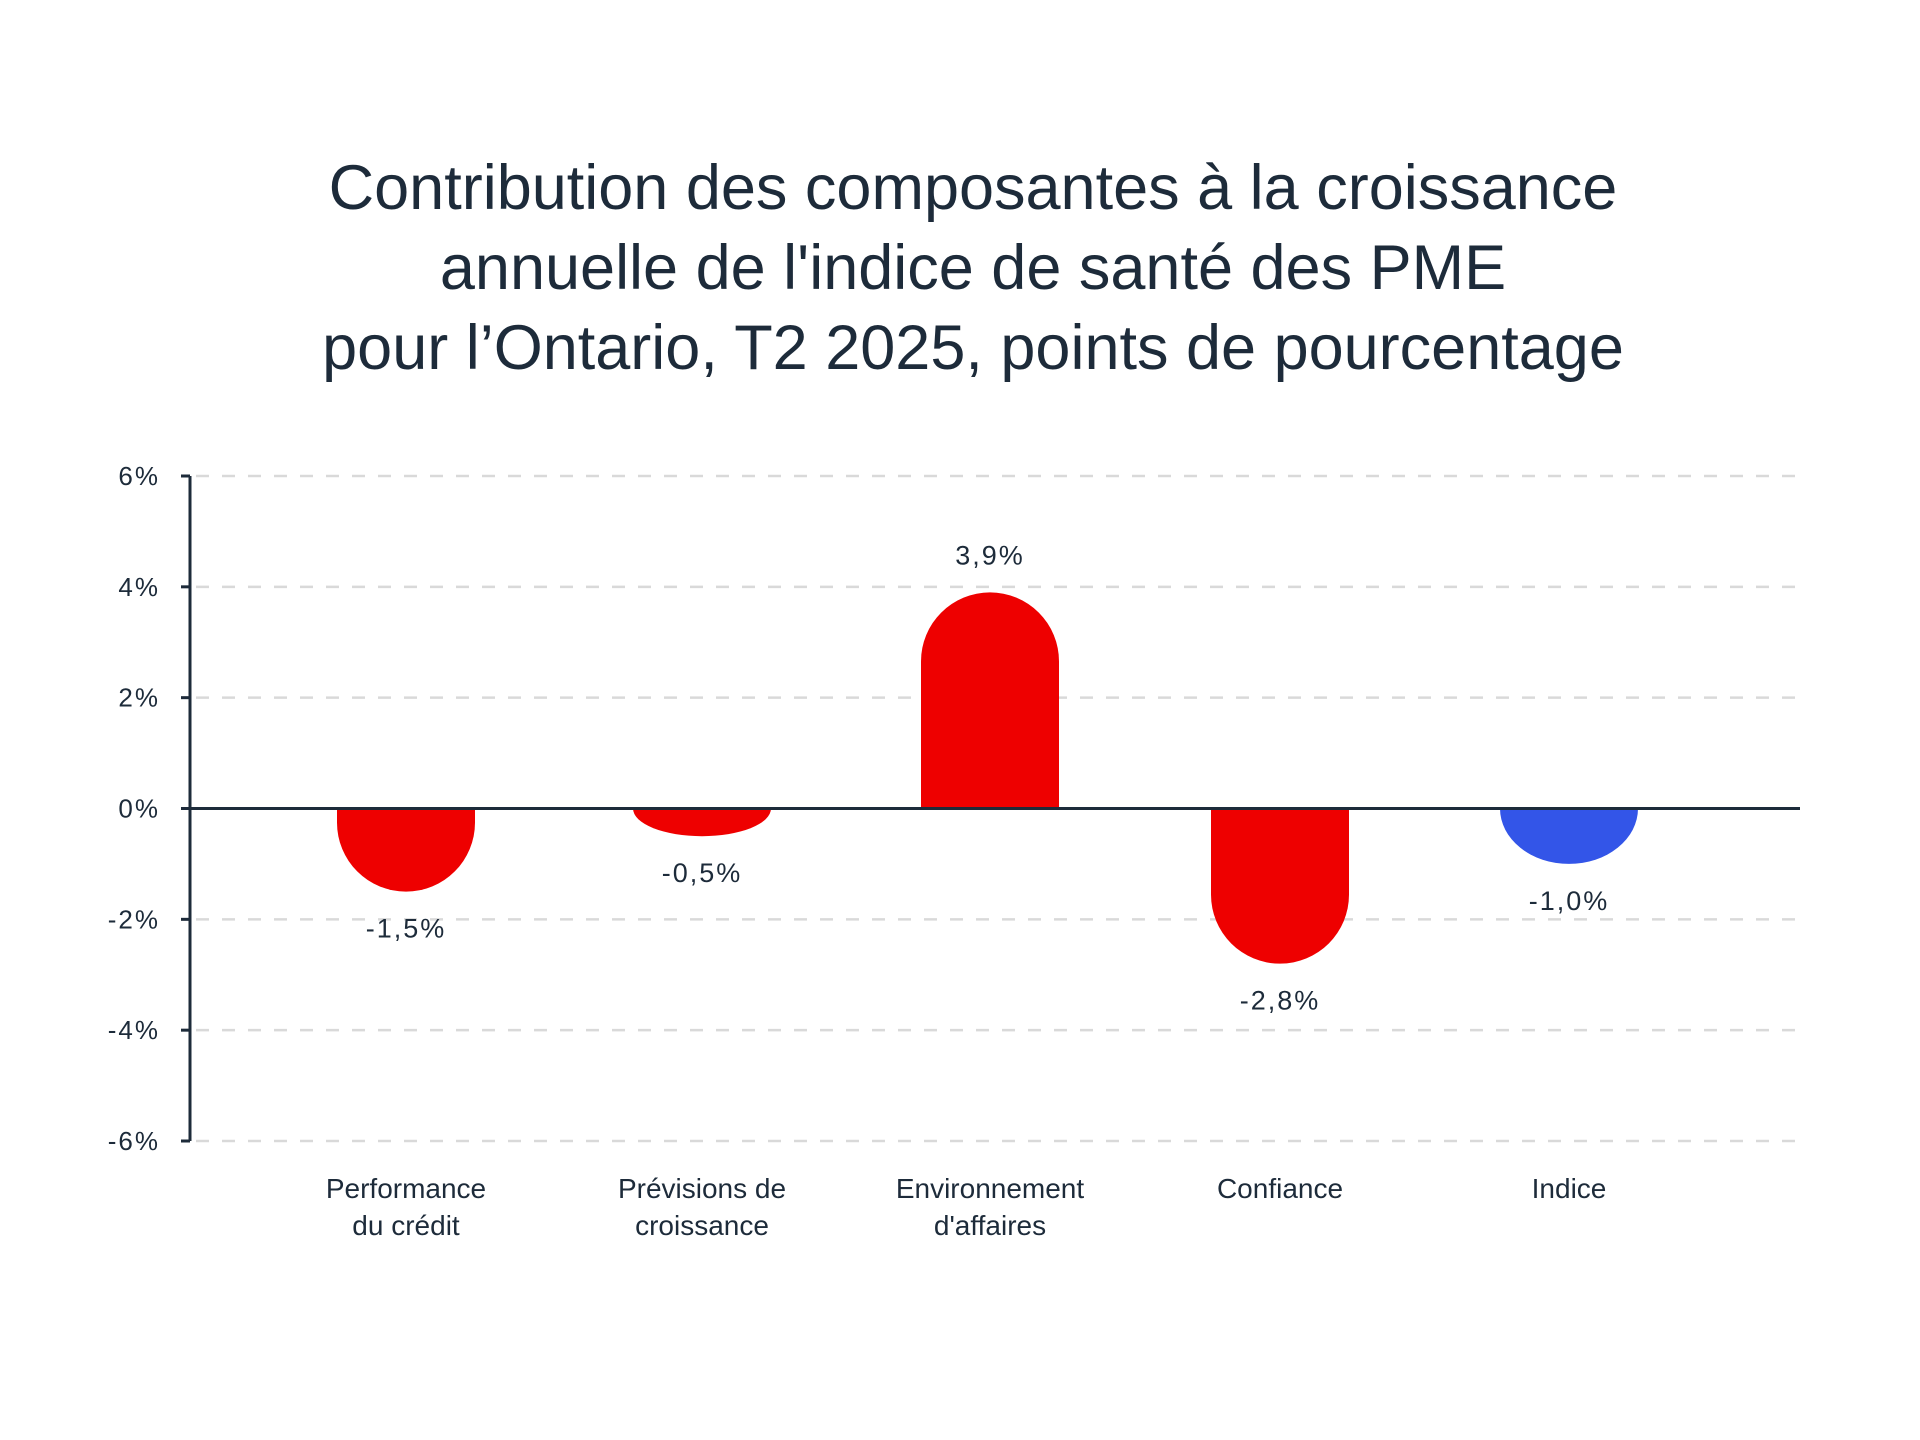  I want to click on y-tick-label: -4%, so click(134, 1030).